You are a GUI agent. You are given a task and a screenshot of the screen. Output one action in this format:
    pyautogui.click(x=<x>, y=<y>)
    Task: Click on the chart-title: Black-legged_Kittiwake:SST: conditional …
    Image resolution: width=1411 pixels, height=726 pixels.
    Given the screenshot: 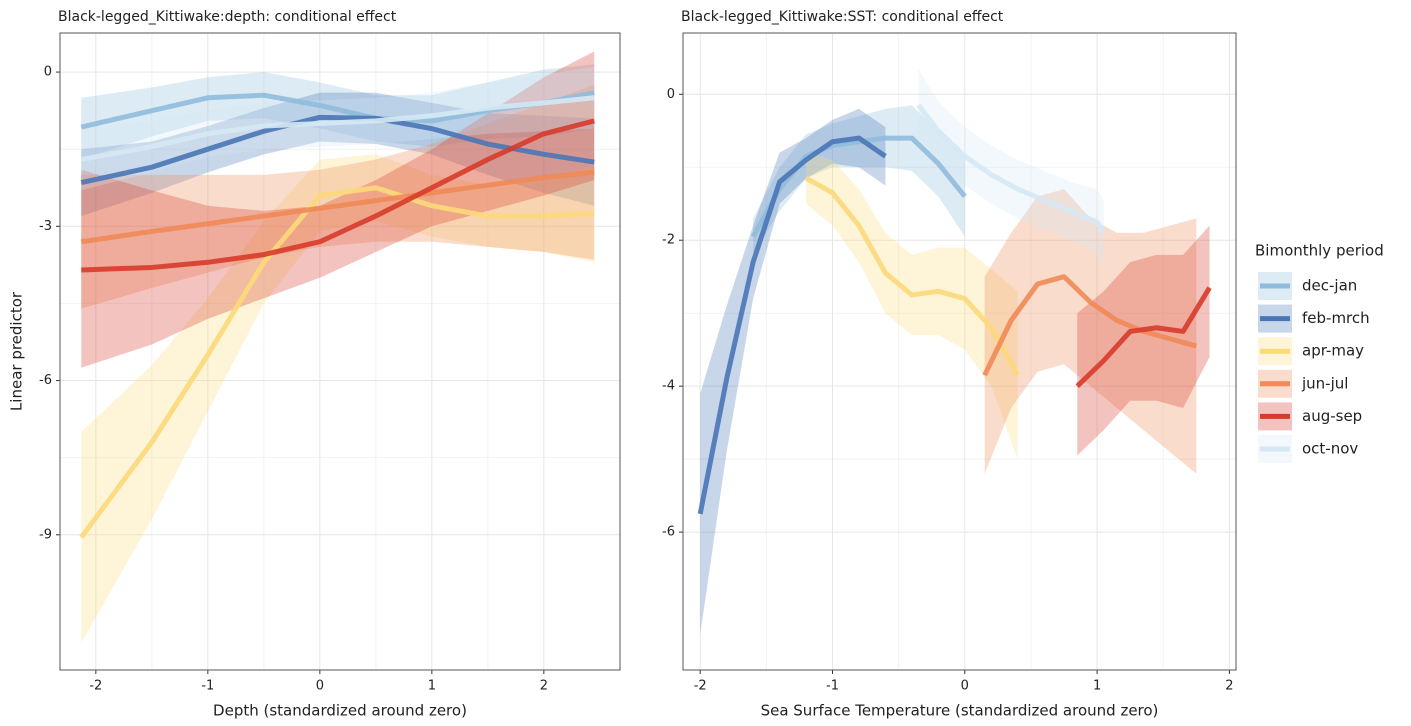 What is the action you would take?
    pyautogui.click(x=842, y=17)
    